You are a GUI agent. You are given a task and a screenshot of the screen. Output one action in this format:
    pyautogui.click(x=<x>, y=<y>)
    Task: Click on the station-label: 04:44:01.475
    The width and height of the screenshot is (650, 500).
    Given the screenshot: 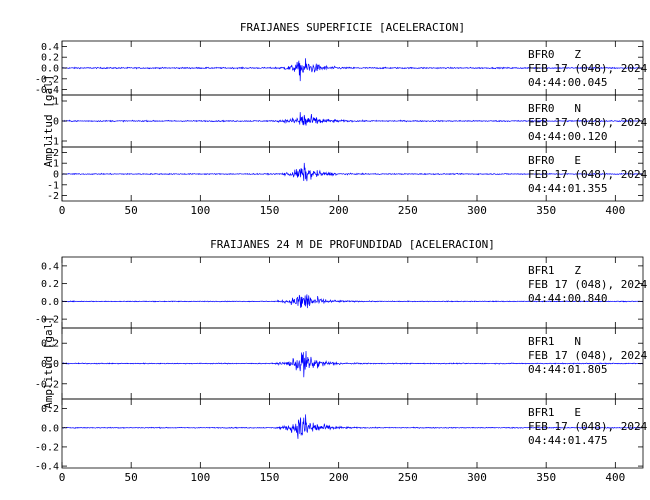 What is the action you would take?
    pyautogui.click(x=567, y=440)
    